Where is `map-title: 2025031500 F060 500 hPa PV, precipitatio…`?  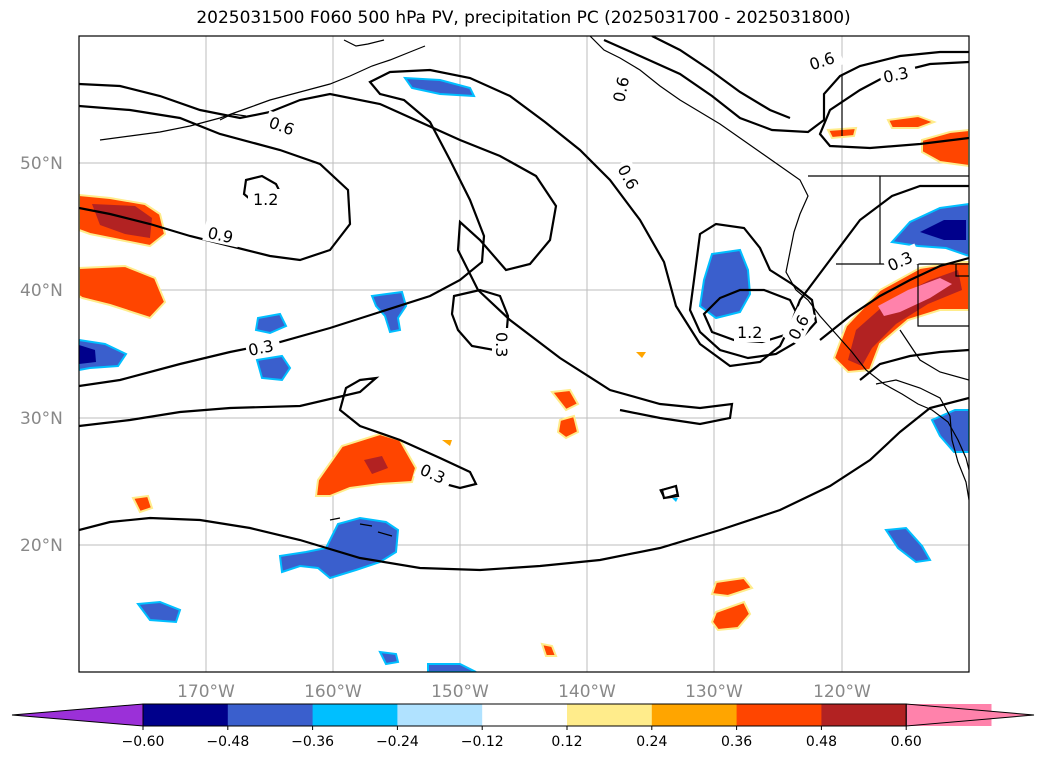 map-title: 2025031500 F060 500 hPa PV, precipitatio… is located at coordinates (523, 18).